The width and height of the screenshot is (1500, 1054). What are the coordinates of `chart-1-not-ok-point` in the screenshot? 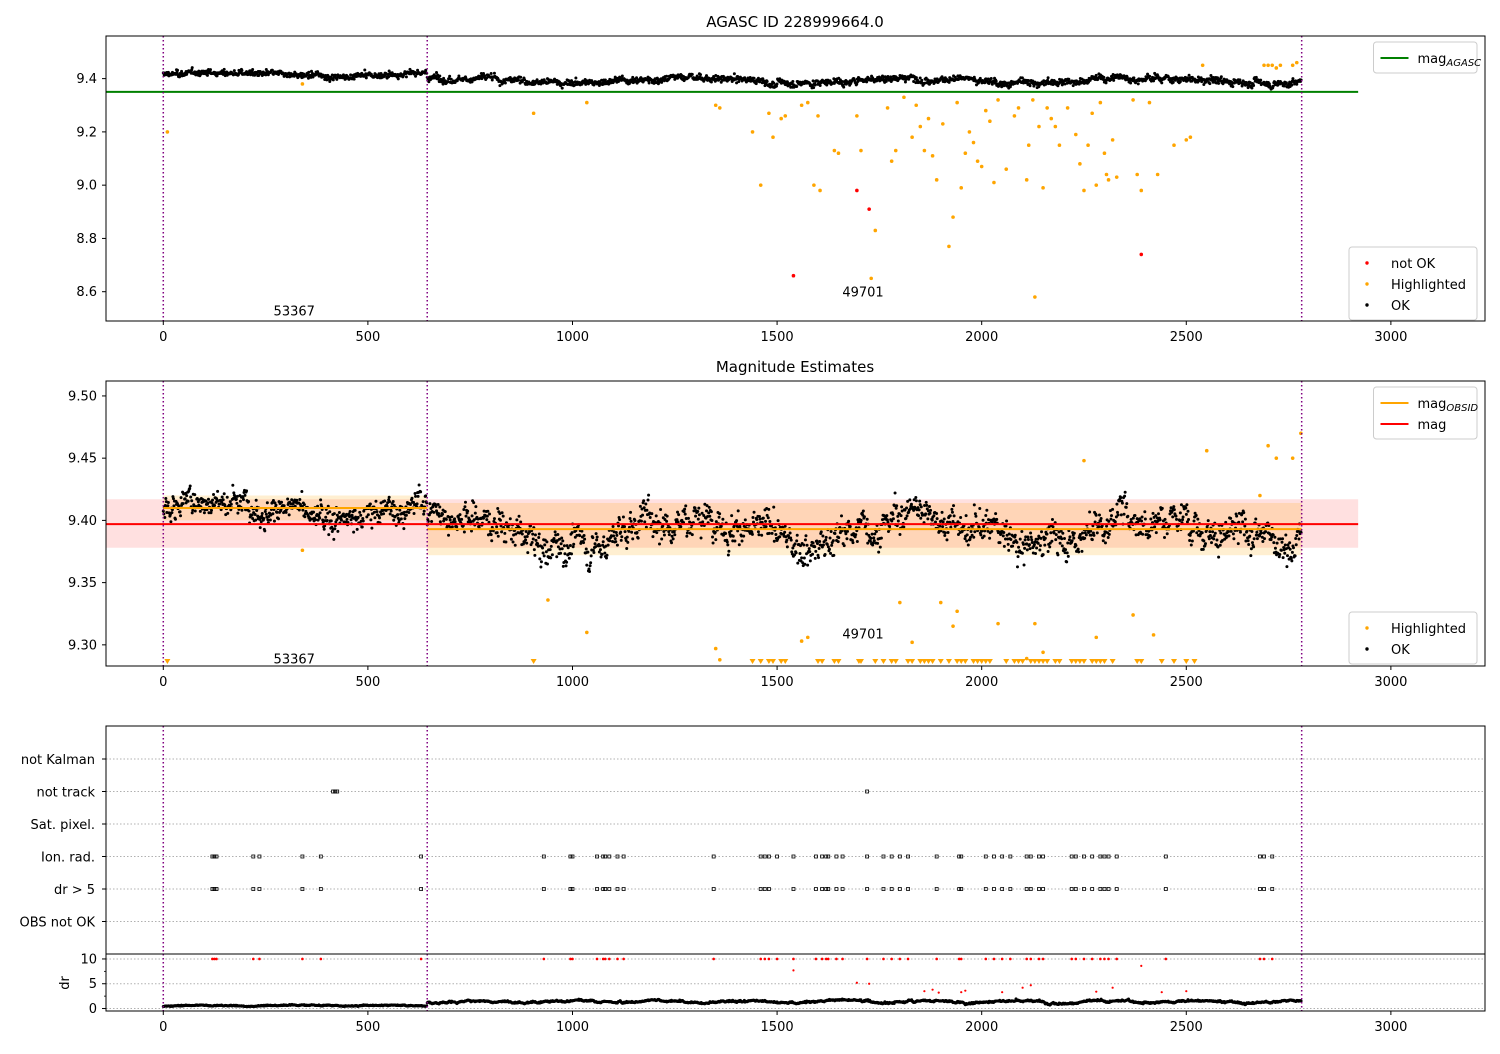 It's located at (794, 276).